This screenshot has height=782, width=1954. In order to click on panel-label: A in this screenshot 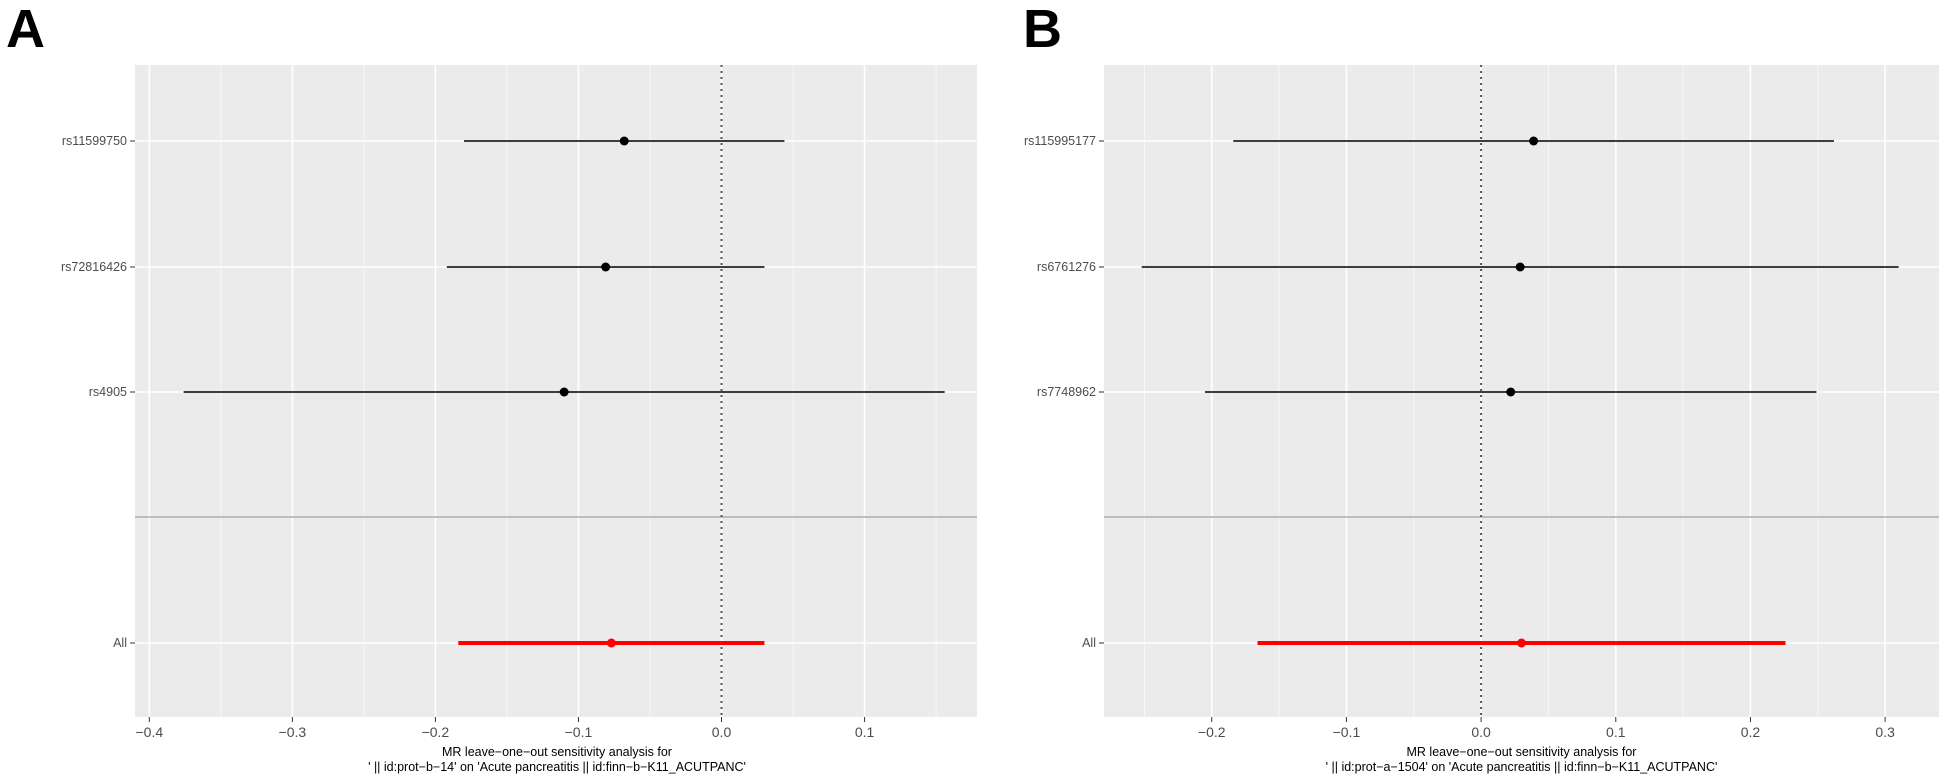, I will do `click(25, 29)`.